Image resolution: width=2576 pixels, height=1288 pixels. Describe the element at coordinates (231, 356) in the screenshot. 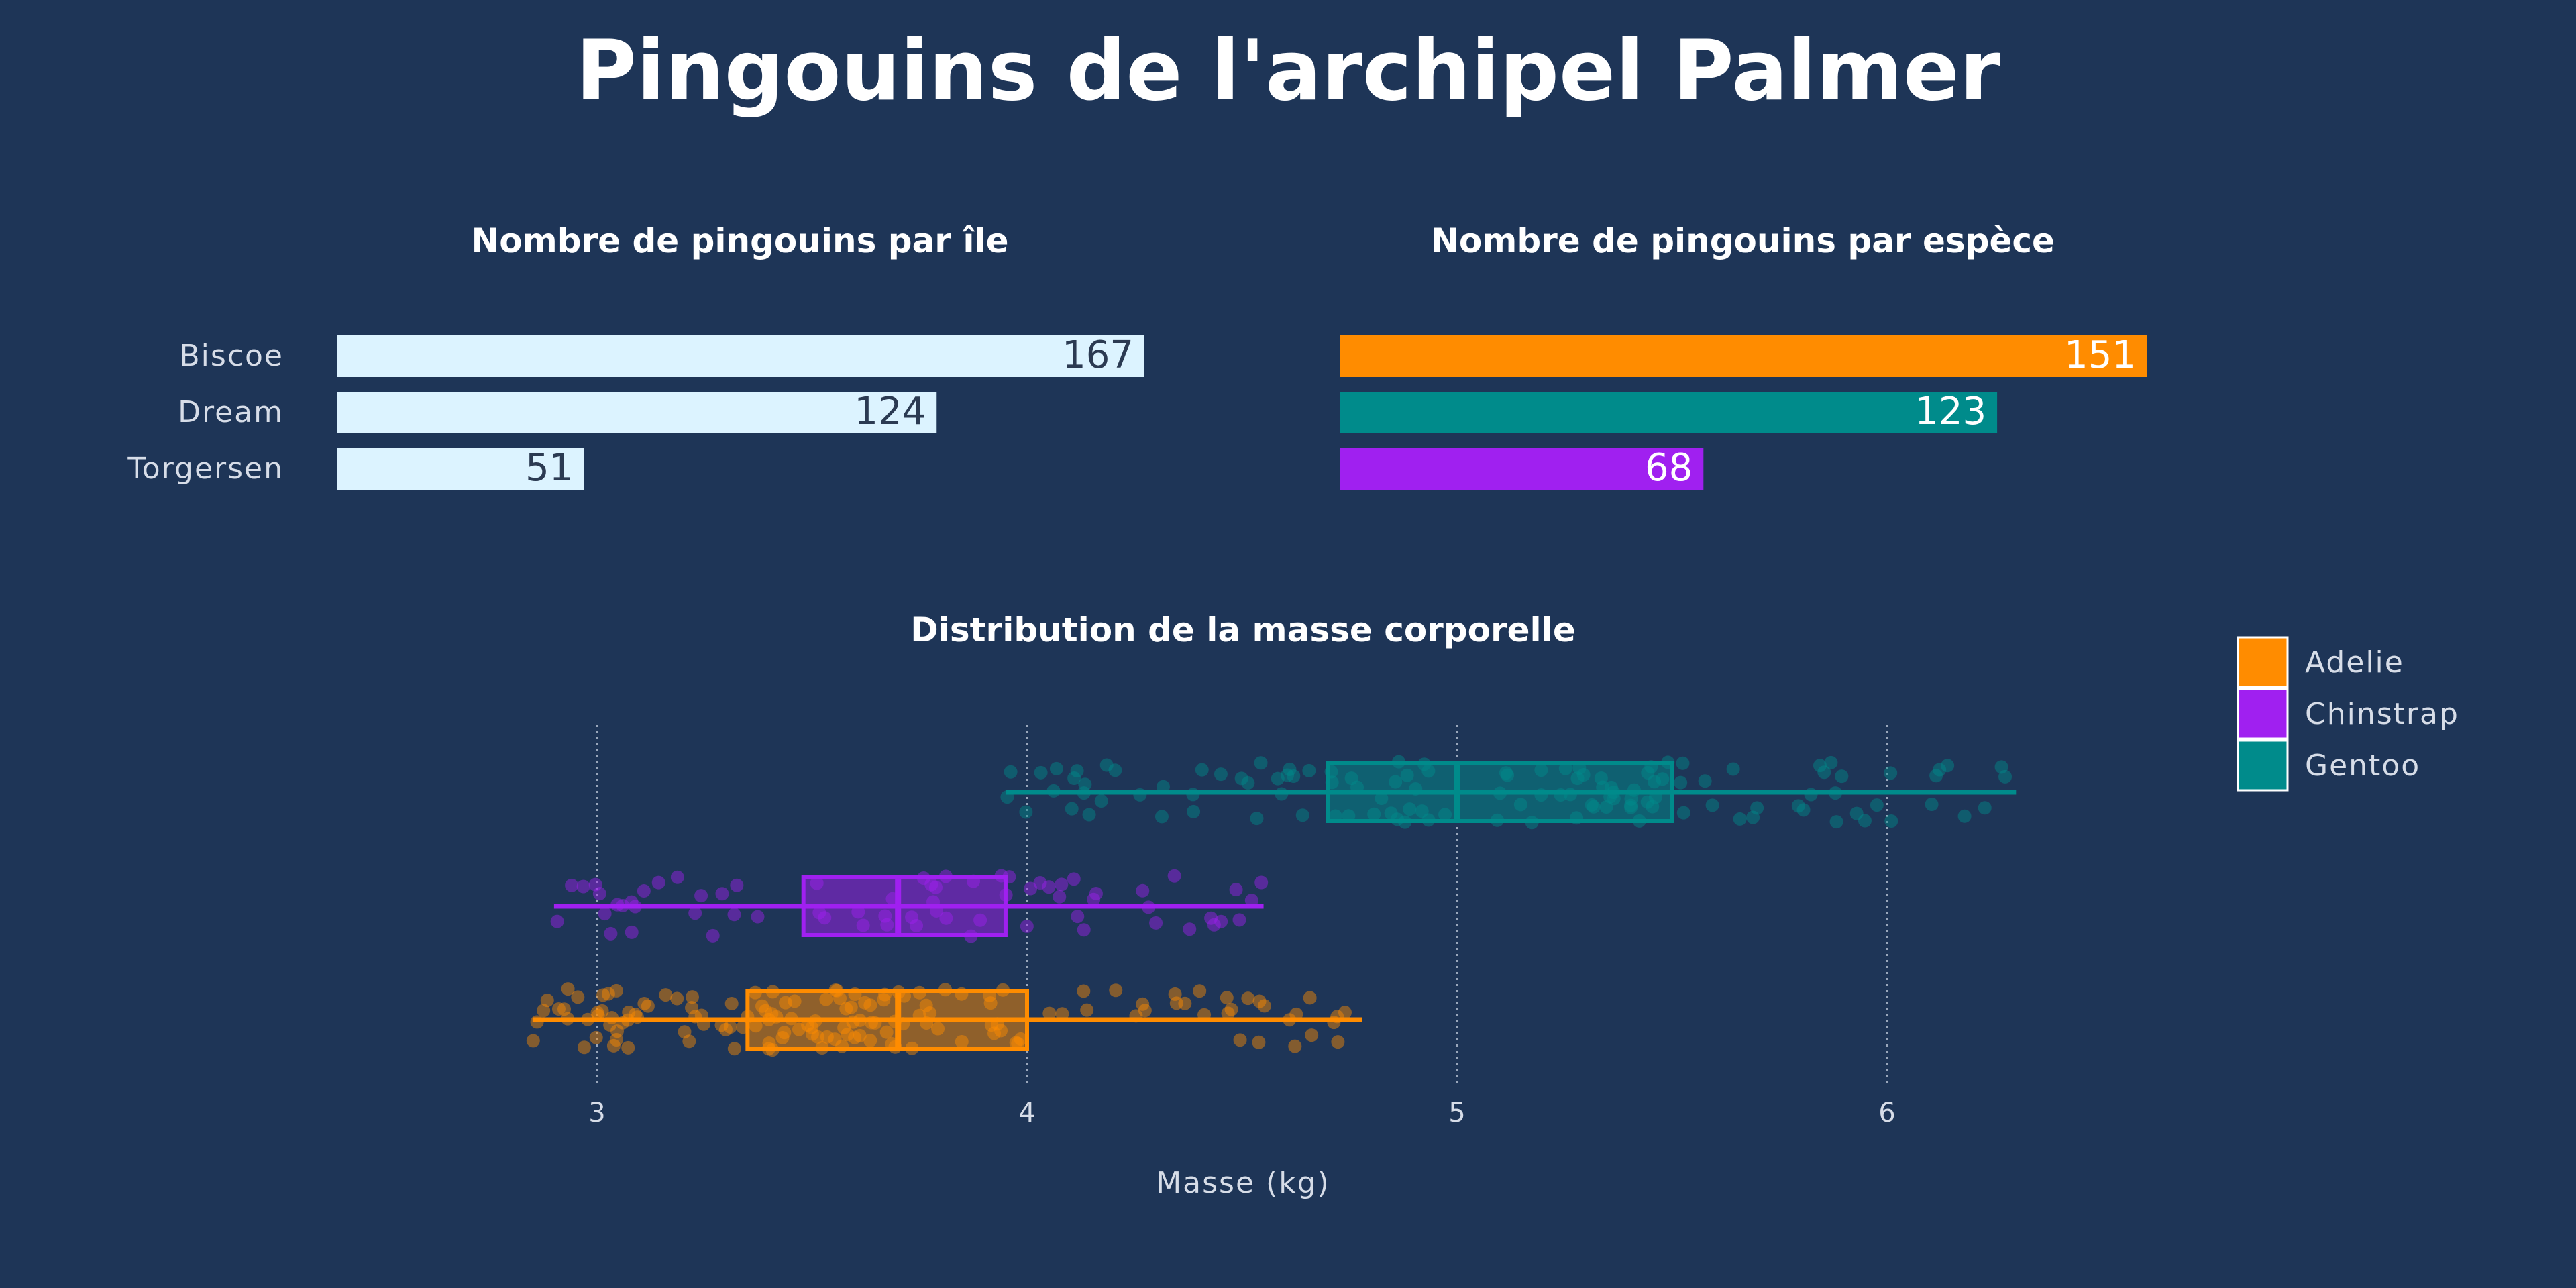

I see `tick-label-island: Biscoe` at that location.